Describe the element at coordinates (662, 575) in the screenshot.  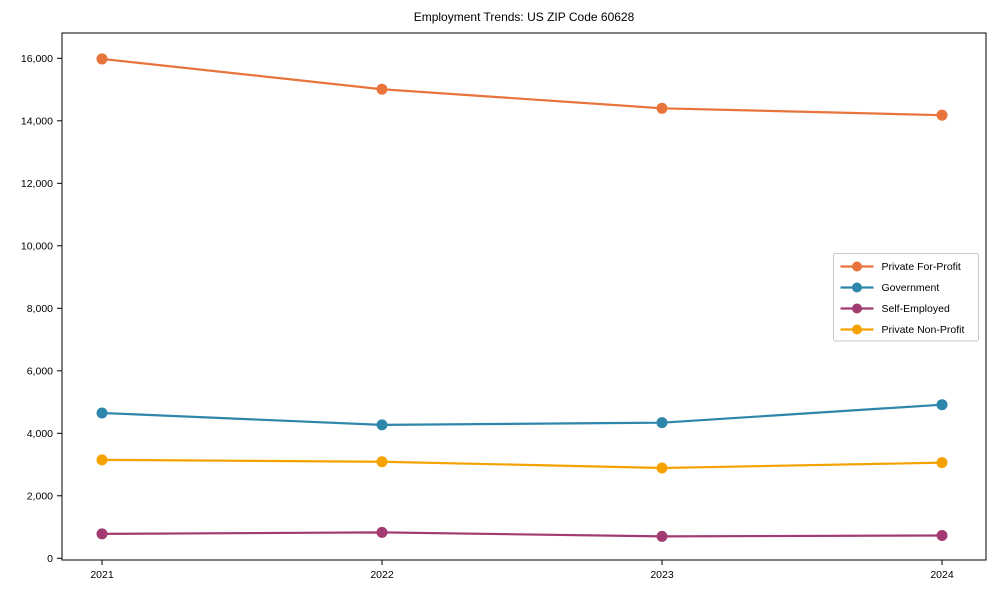
I see `x-tick-label: 2023` at that location.